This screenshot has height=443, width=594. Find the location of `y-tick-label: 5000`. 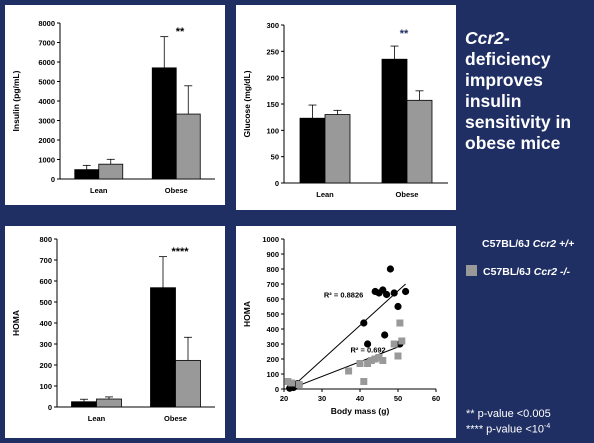

y-tick-label: 5000 is located at coordinates (46, 82).